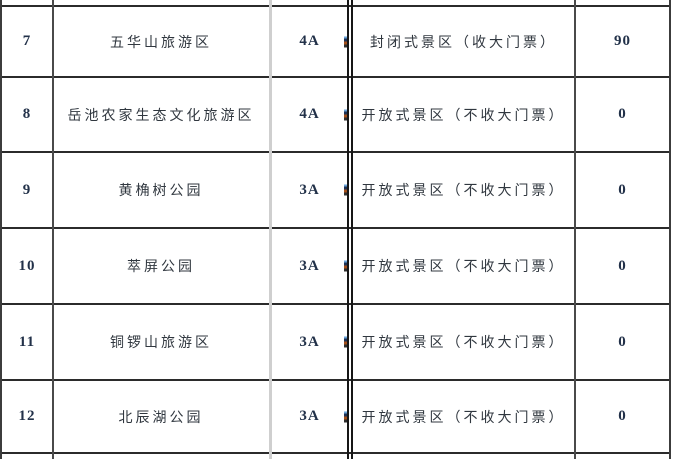 The image size is (678, 459). I want to click on row-number-cell: 9, so click(27, 189).